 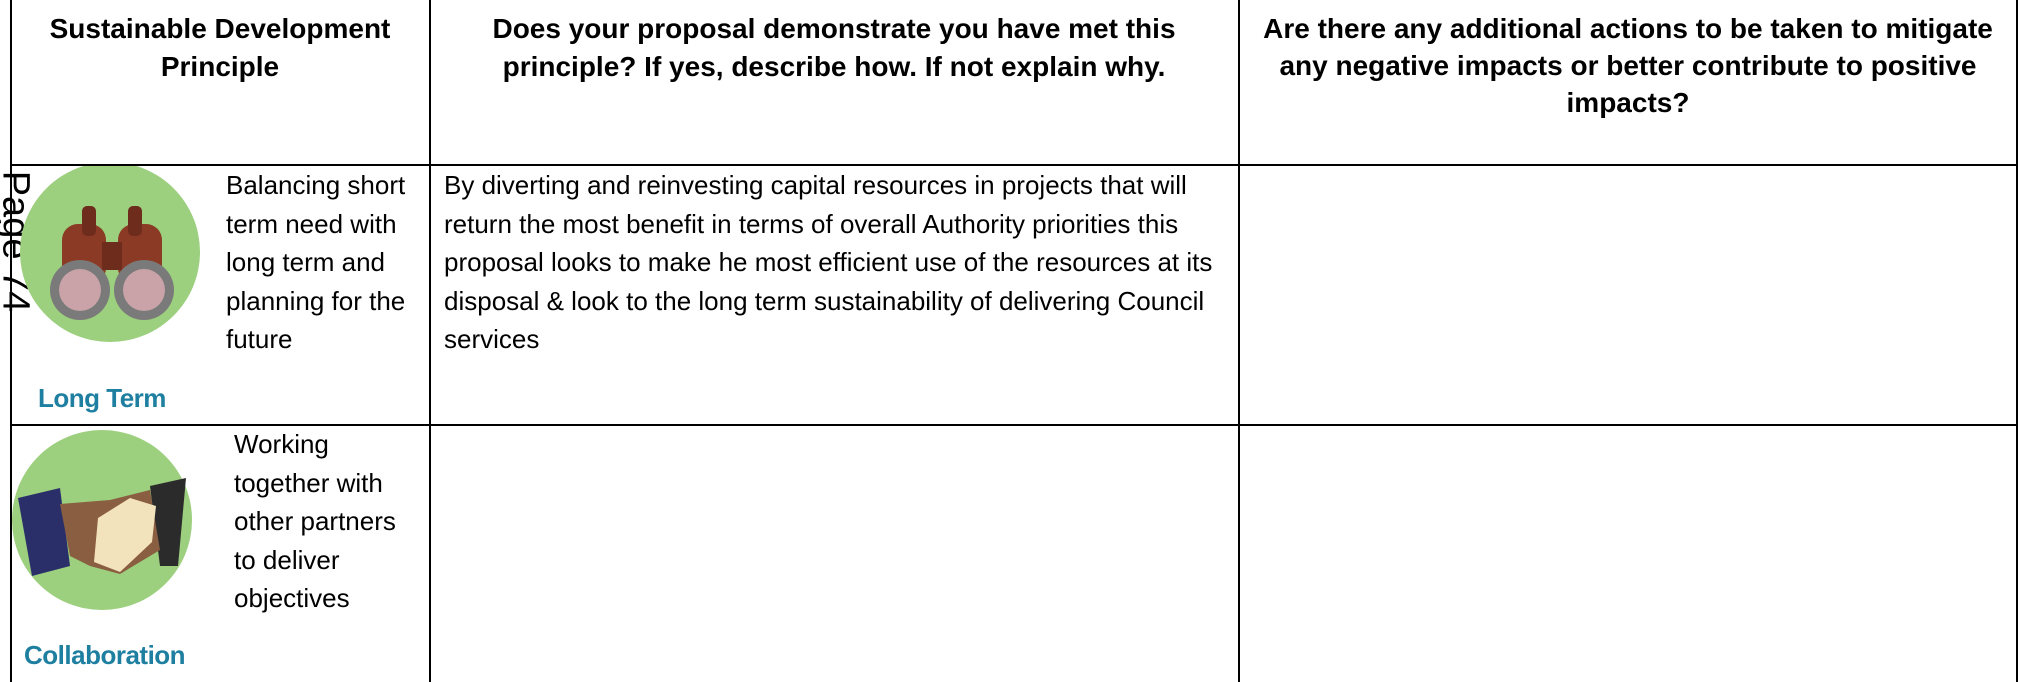 I want to click on collaboration-icon, so click(x=102, y=520).